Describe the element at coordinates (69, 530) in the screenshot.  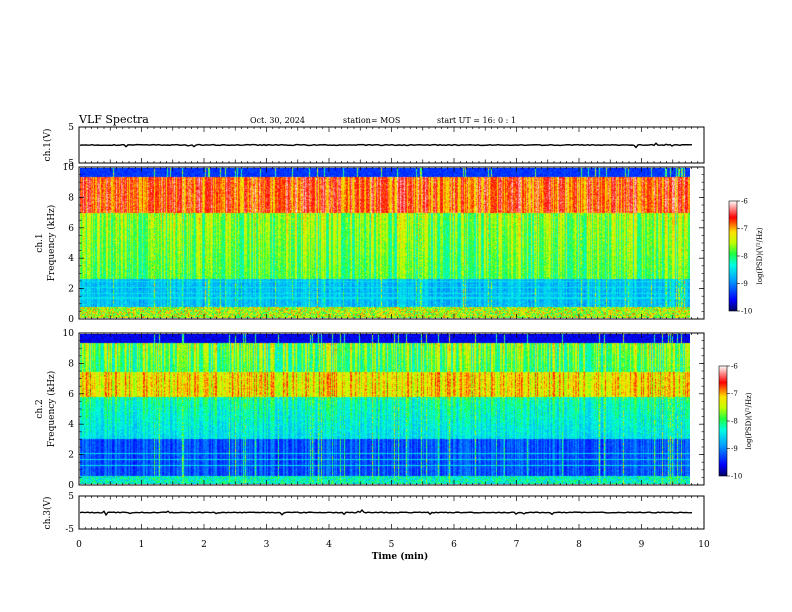
I see `ch3-wave-y-tick-label: -5` at that location.